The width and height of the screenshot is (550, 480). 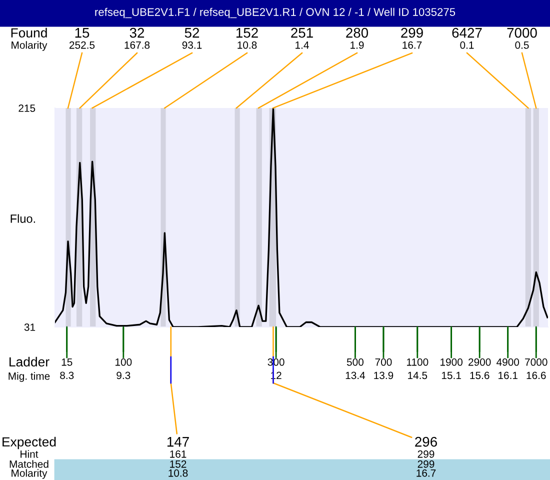 I want to click on text: Matched, so click(x=29, y=464).